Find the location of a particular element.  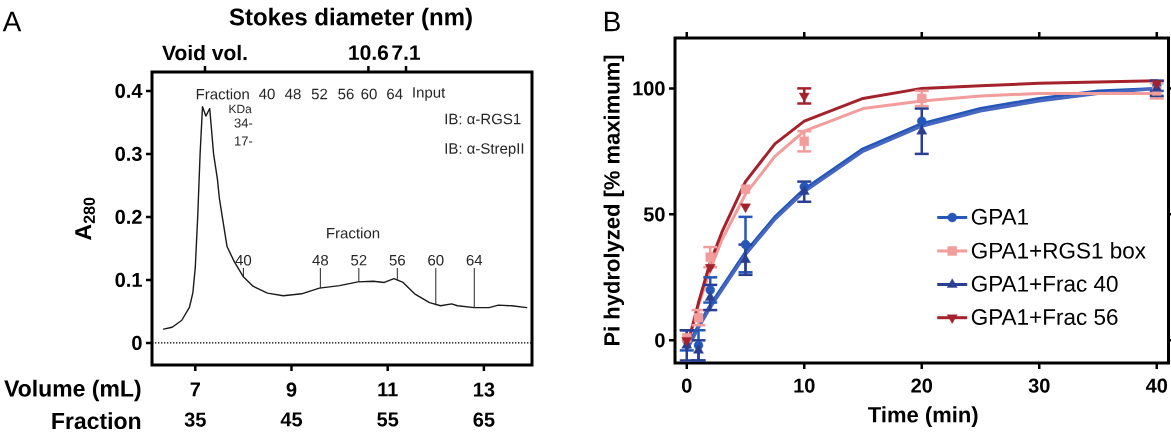

legend-label: GPA1+Frac 40 is located at coordinates (1044, 283).